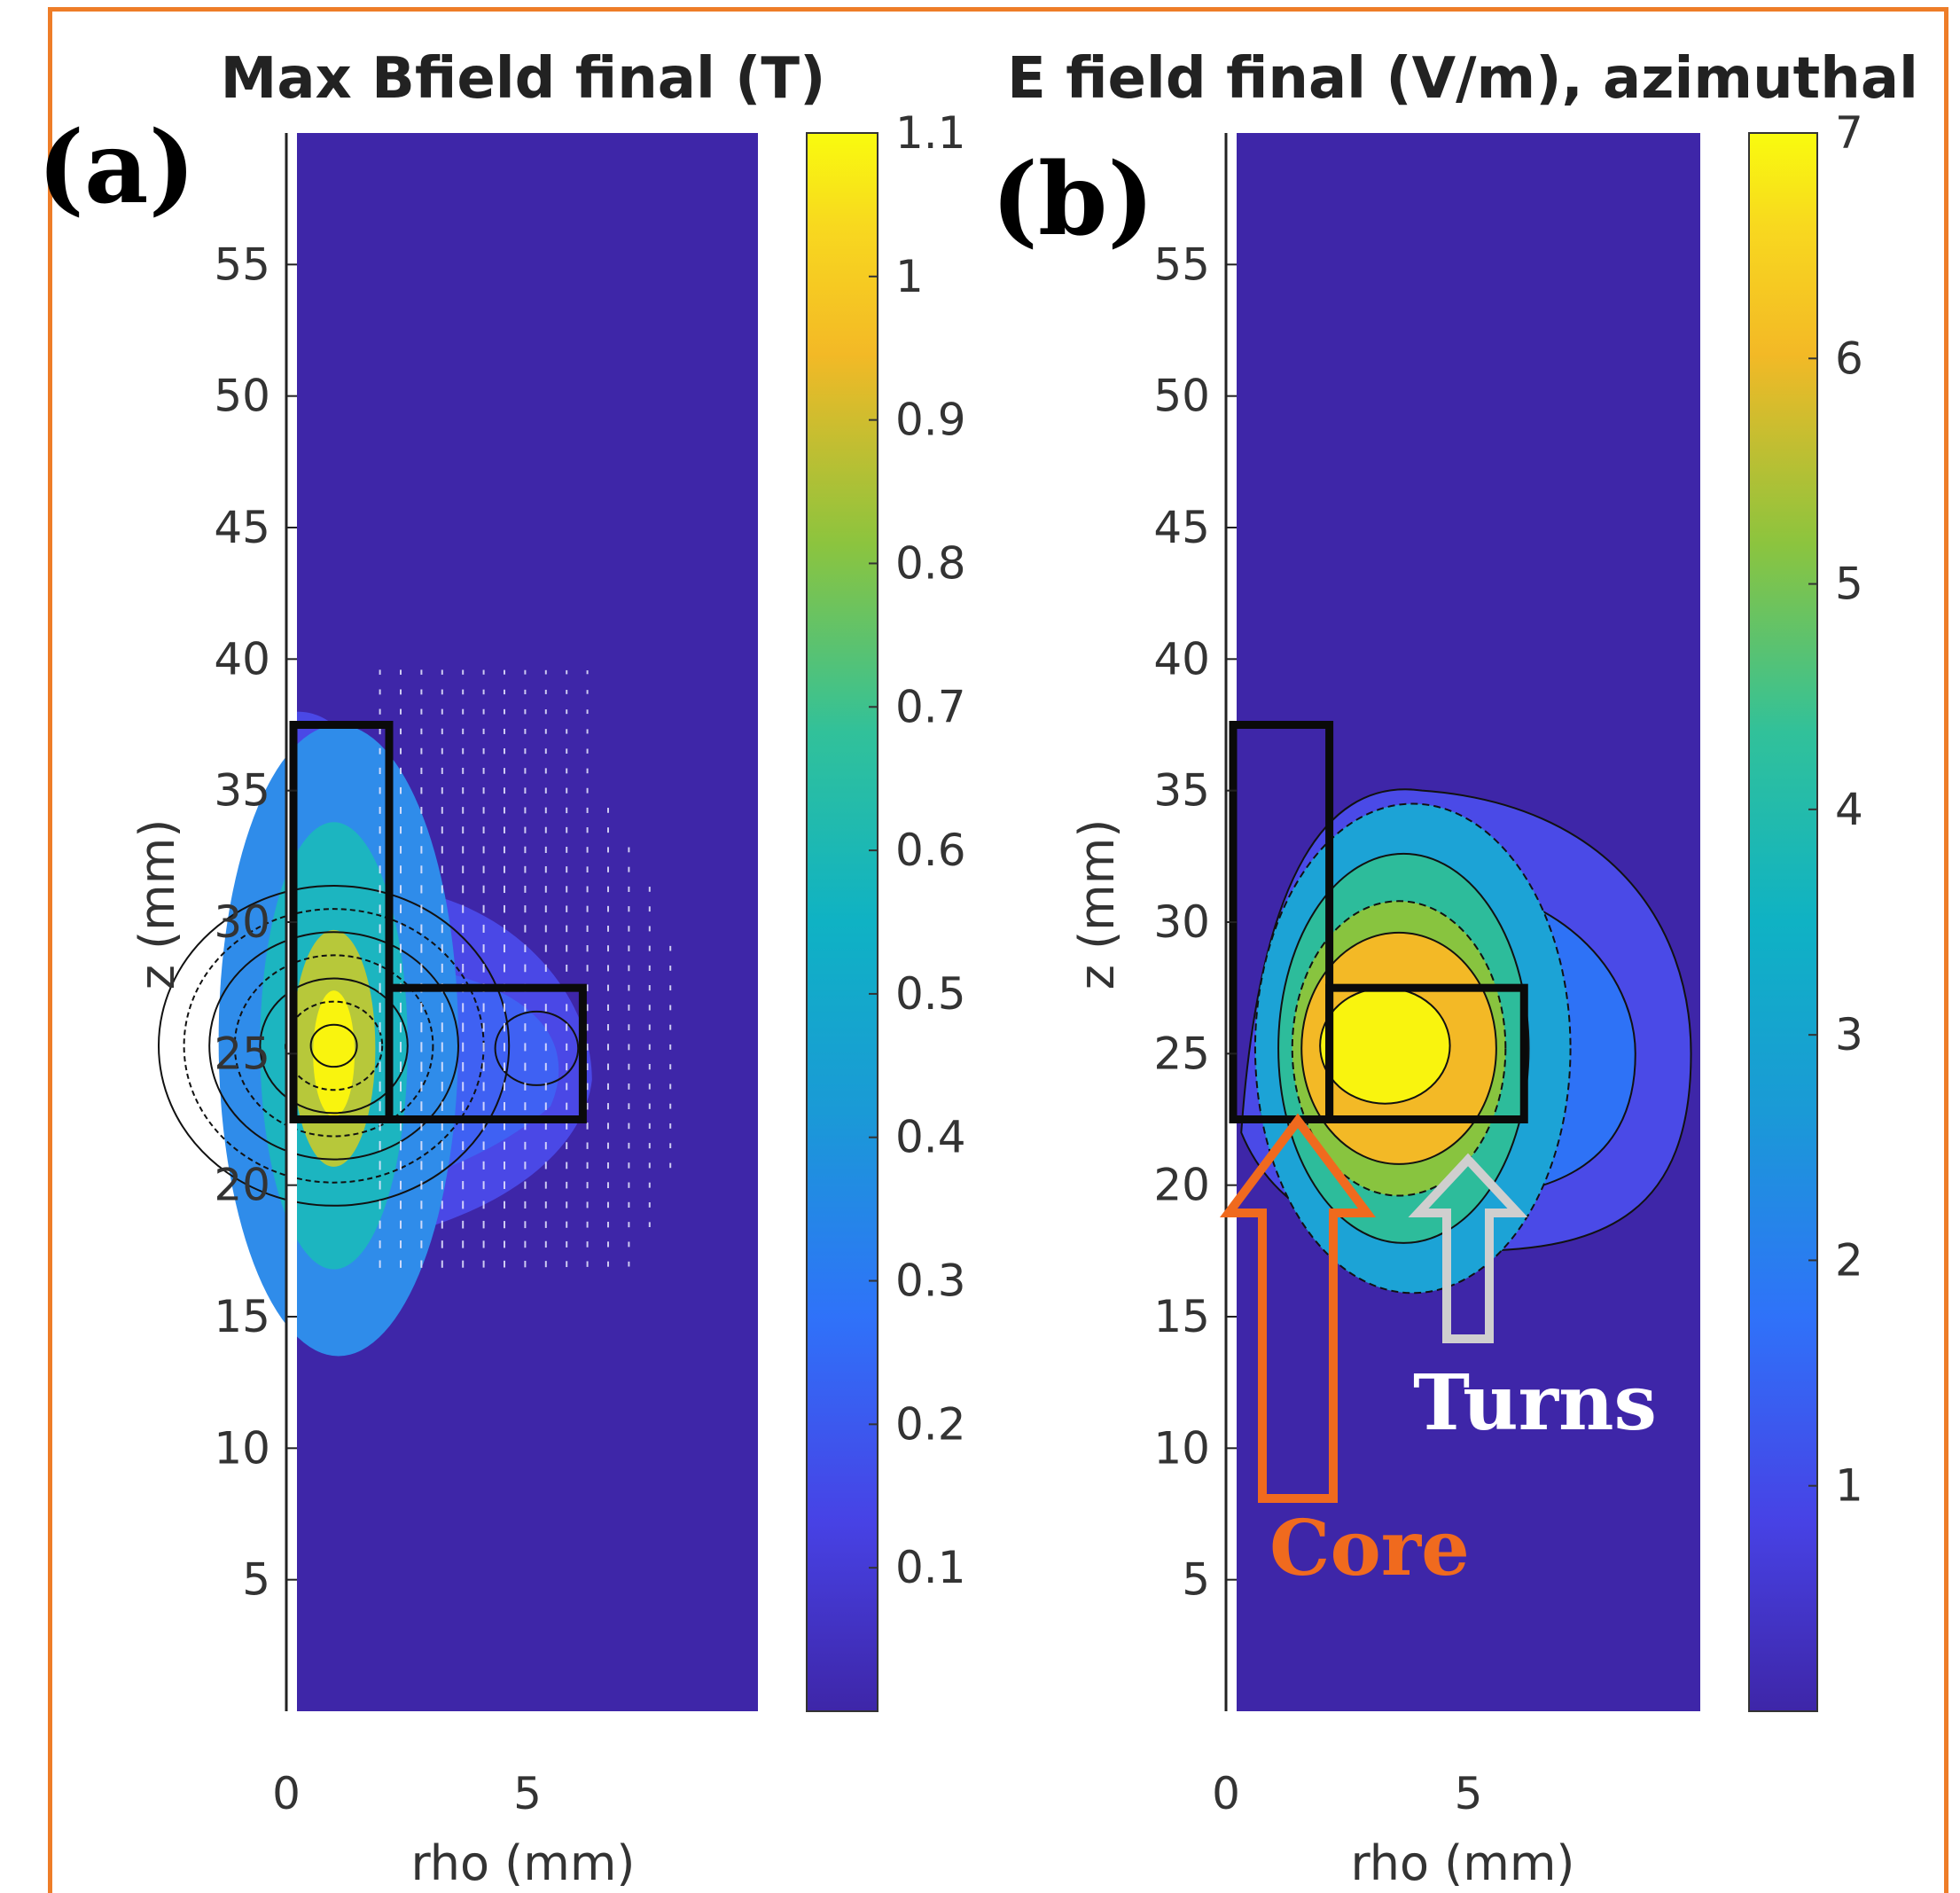 This screenshot has height=1893, width=1960. I want to click on panel-a-ylabel: z (mm), so click(157, 905).